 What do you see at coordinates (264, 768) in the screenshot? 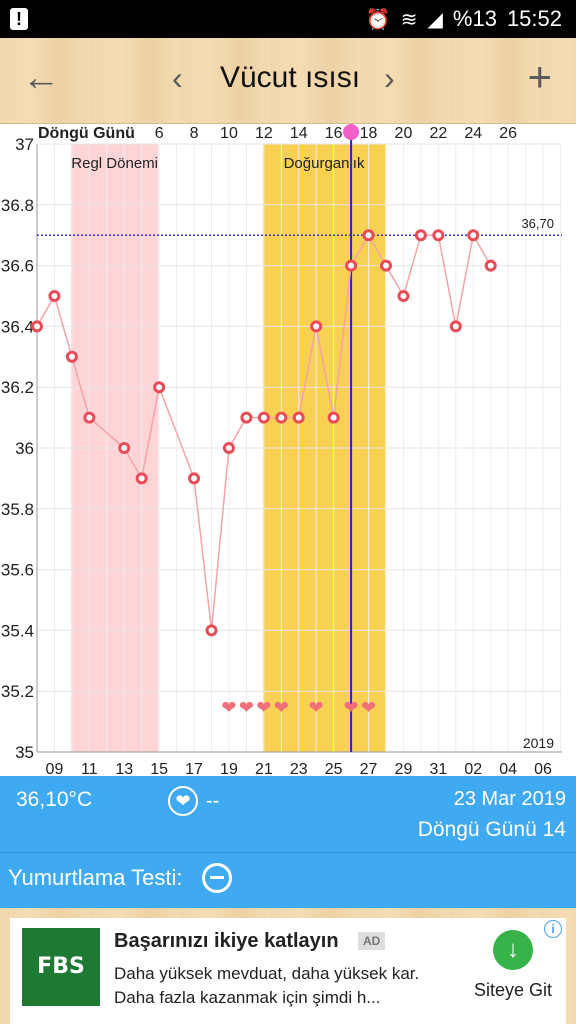
I see `bottom-tick-label: 21` at bounding box center [264, 768].